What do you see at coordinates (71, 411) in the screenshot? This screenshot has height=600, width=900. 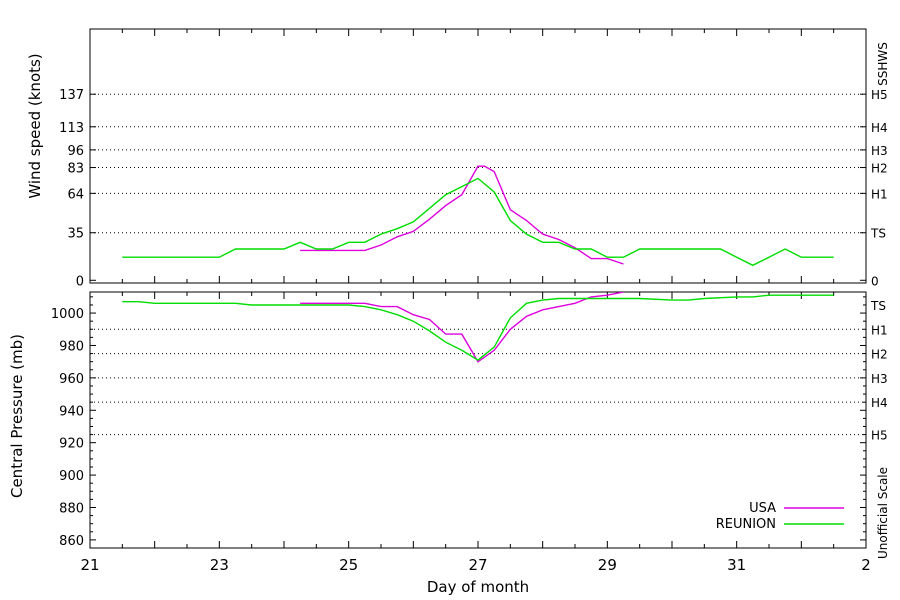 I see `pressure-ytick-label-4: 940` at bounding box center [71, 411].